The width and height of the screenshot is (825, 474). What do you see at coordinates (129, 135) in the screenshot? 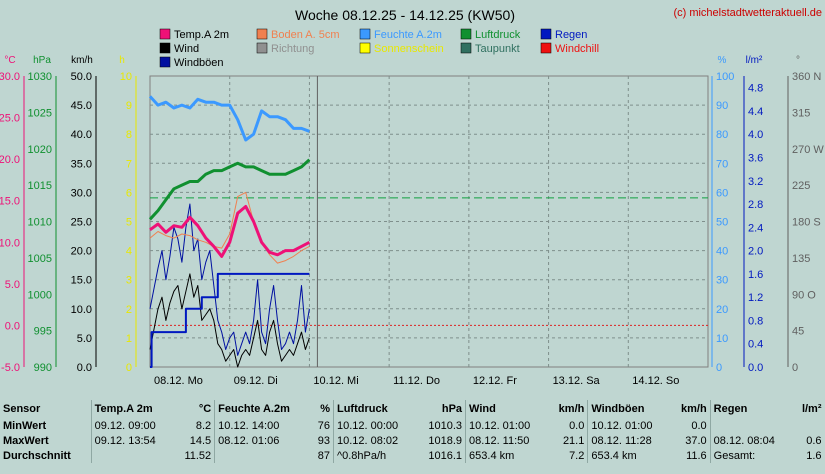
I see `sun-tick-label: 8` at bounding box center [129, 135].